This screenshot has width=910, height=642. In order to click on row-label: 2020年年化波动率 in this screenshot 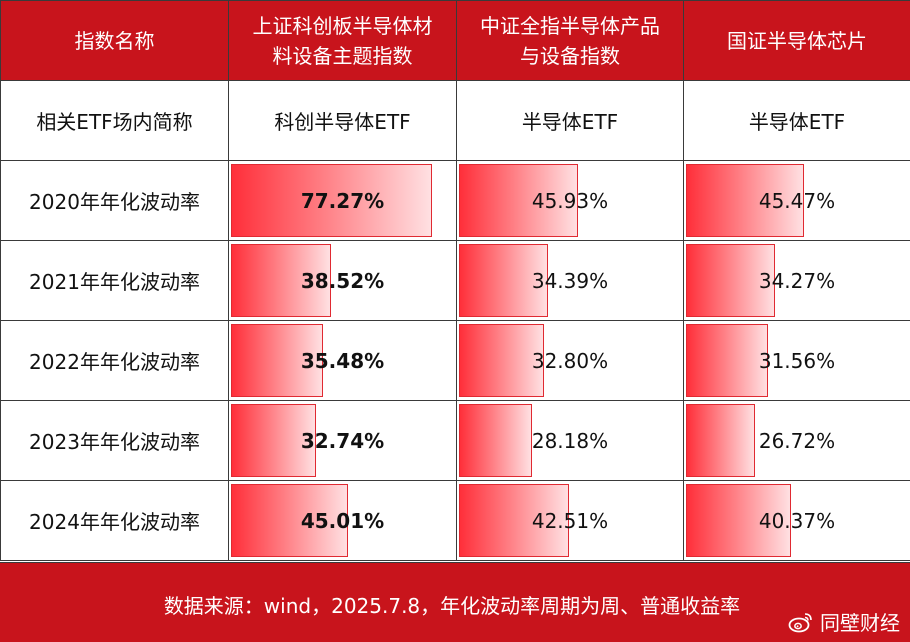, I will do `click(114, 200)`.